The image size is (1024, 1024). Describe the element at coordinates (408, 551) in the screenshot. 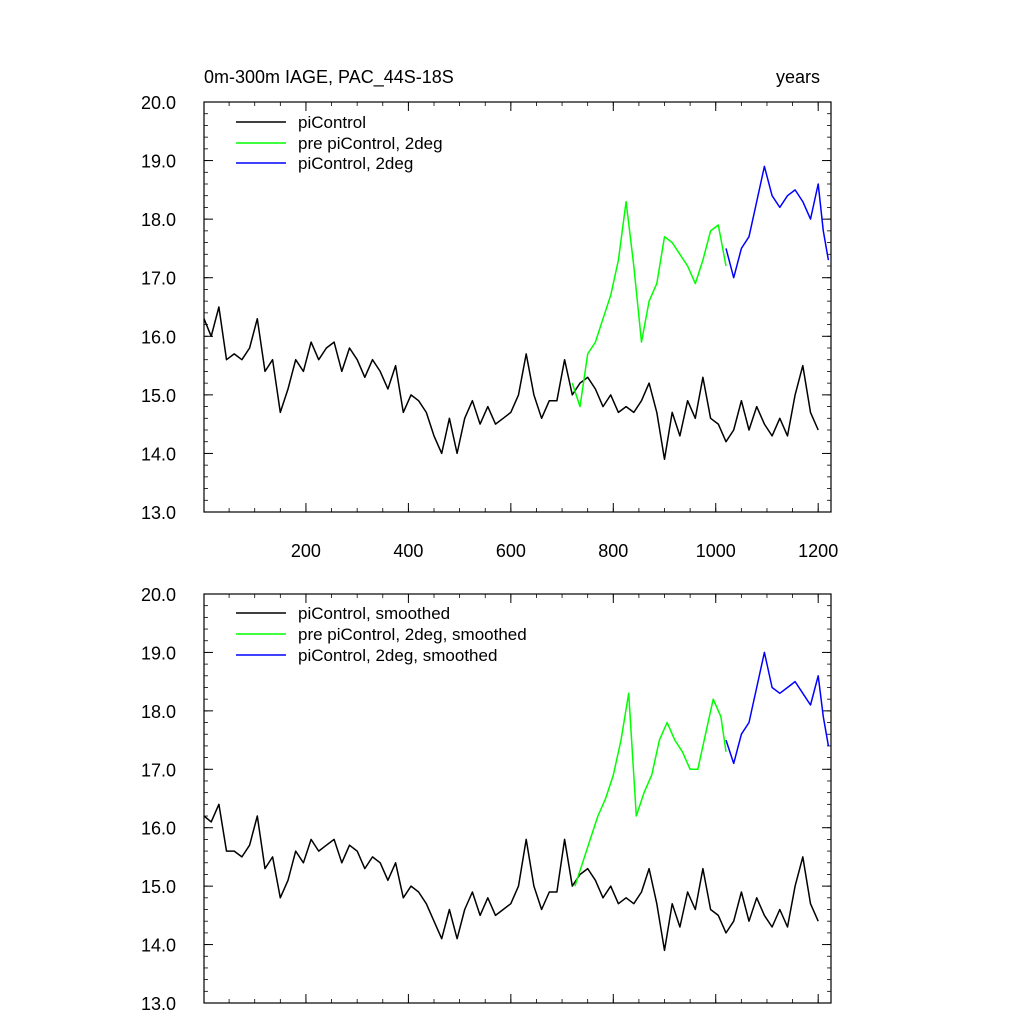

I see `x-tick-label: 400` at that location.